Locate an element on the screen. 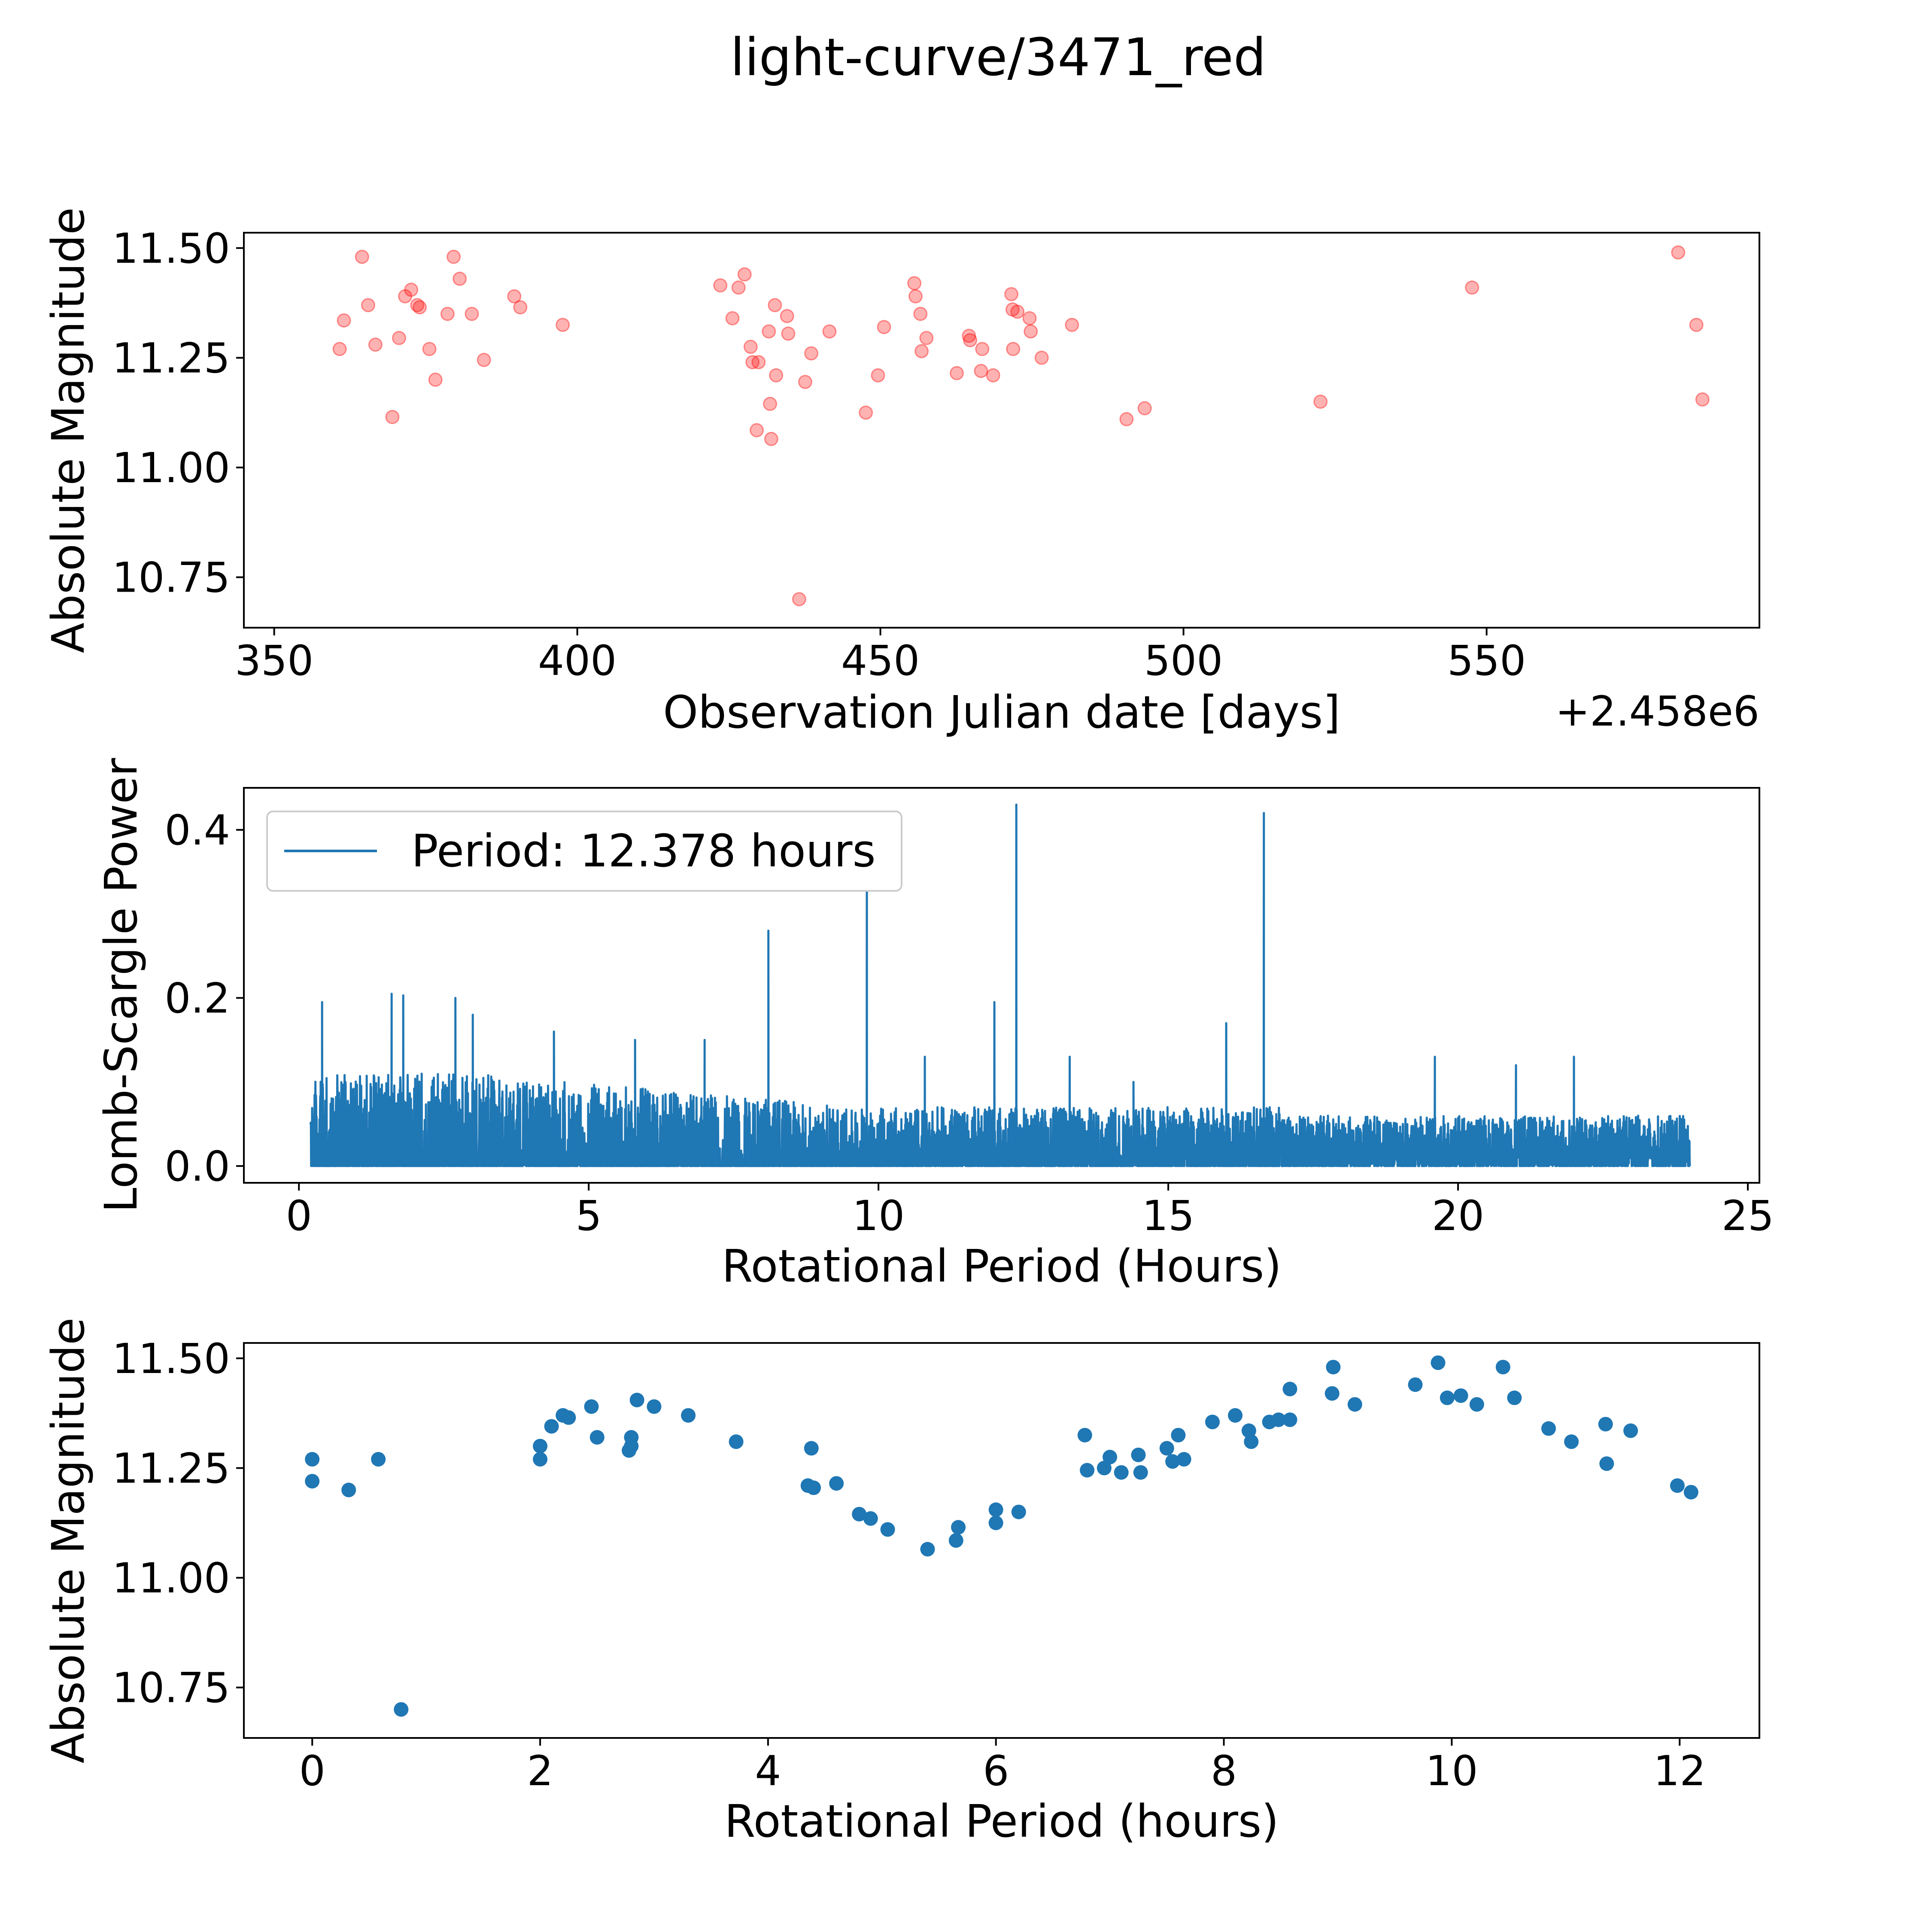 The height and width of the screenshot is (1932, 1932). lomb-scargle-periodogram-xtick-label: 20 is located at coordinates (1458, 1216).